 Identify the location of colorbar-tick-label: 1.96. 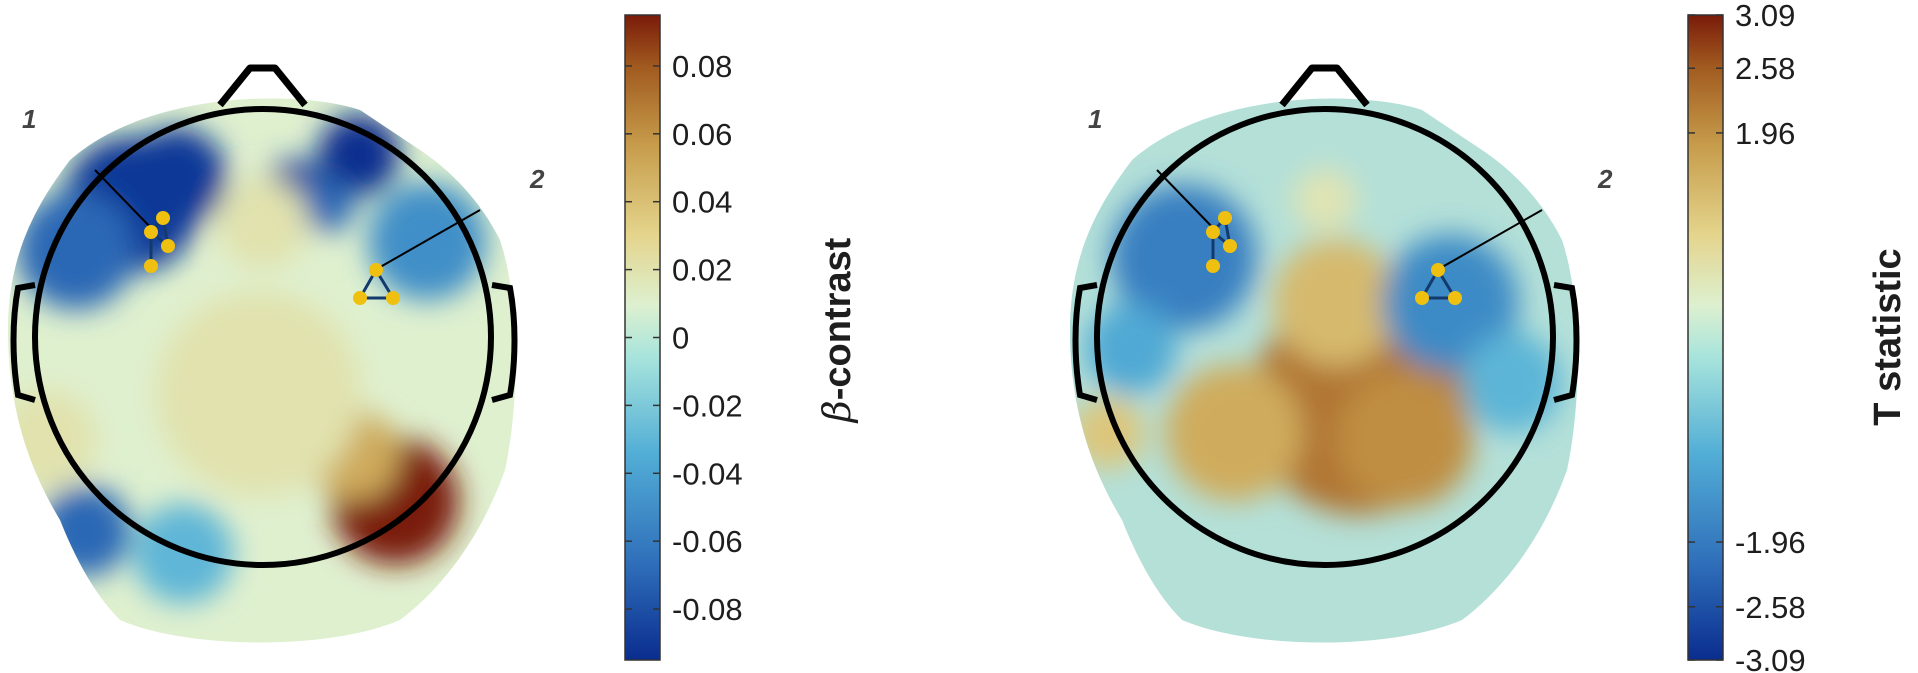
(1765, 133).